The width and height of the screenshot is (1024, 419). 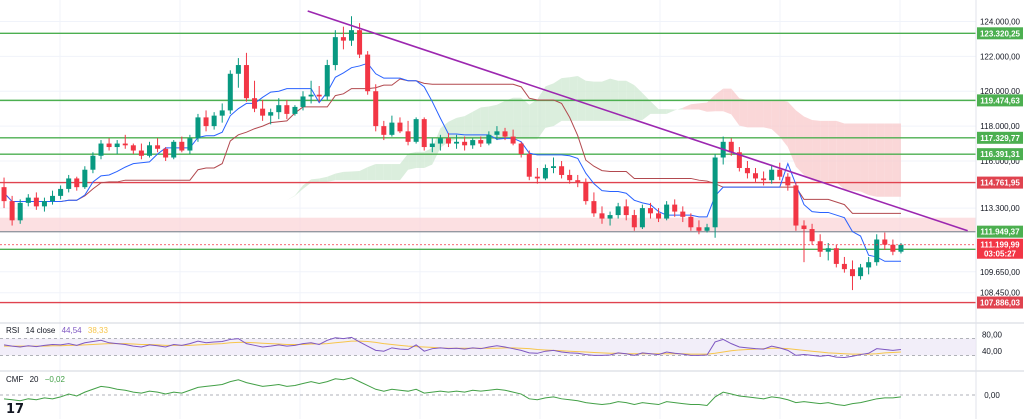 I want to click on level-tag: 107.886,03, so click(x=1000, y=302).